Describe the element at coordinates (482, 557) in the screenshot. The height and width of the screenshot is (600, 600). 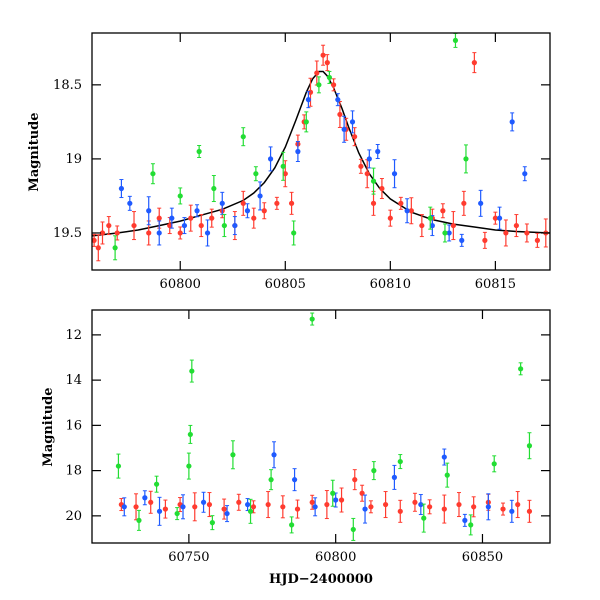
I see `bottom-x-tick-label: 60850` at that location.